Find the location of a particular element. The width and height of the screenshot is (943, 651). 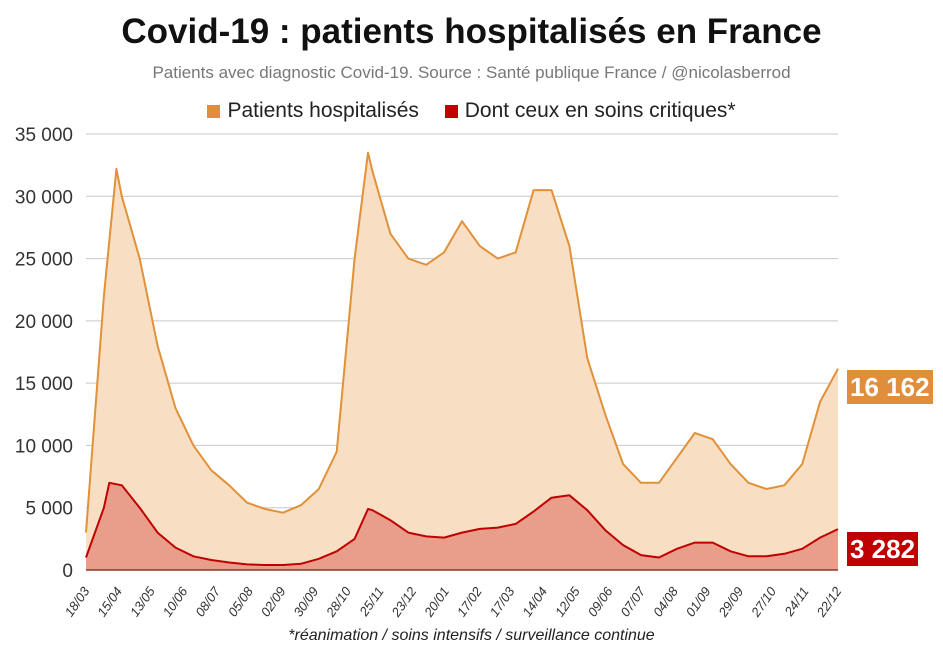

x-tick-label: 09/06 is located at coordinates (600, 601).